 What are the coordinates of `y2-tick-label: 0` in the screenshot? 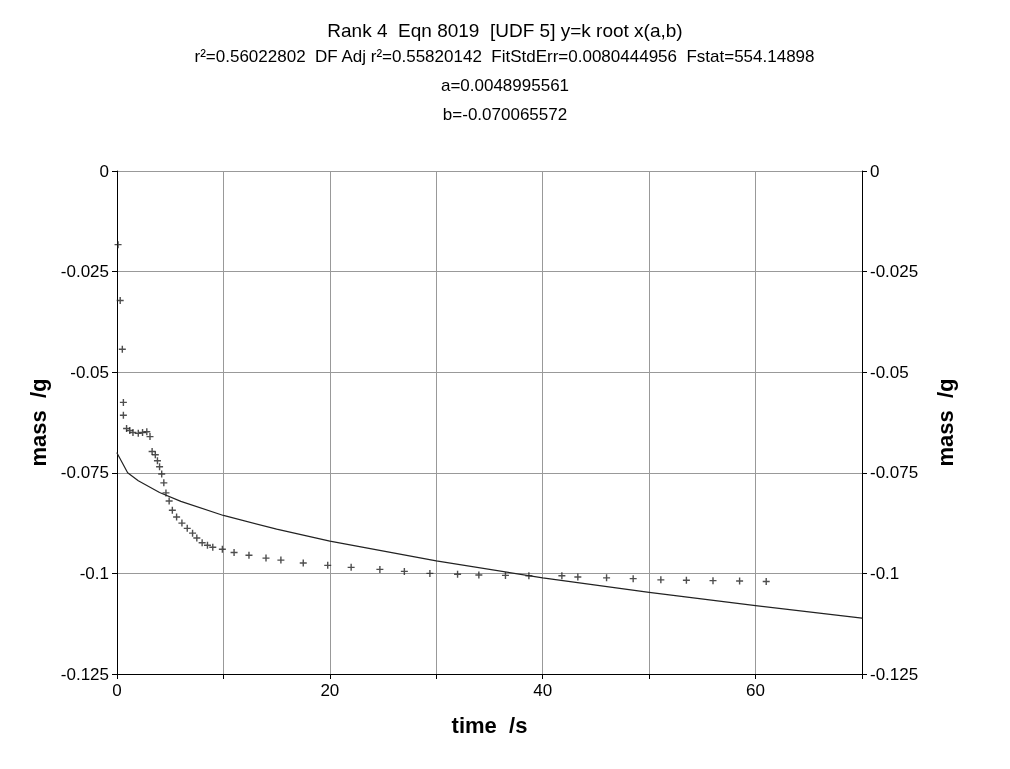 It's located at (875, 171).